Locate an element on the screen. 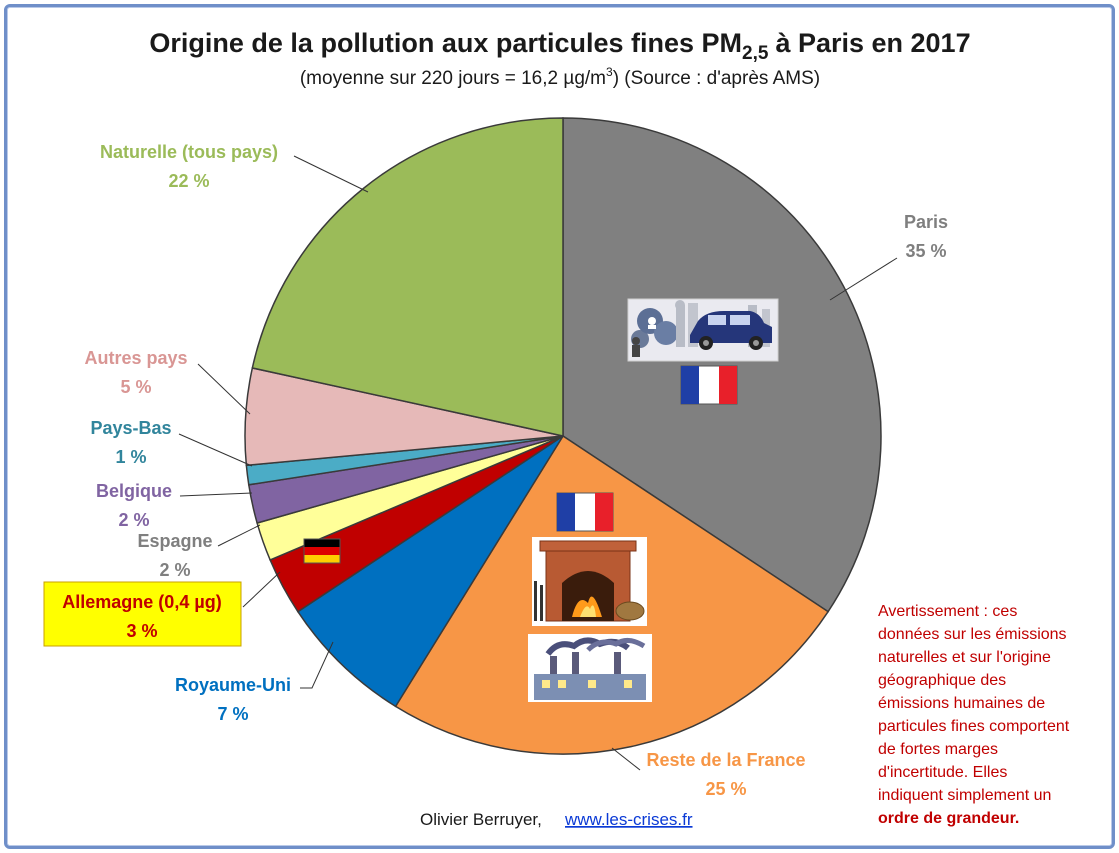 The image size is (1119, 853). warning-line: émissions humaines de is located at coordinates (961, 703).